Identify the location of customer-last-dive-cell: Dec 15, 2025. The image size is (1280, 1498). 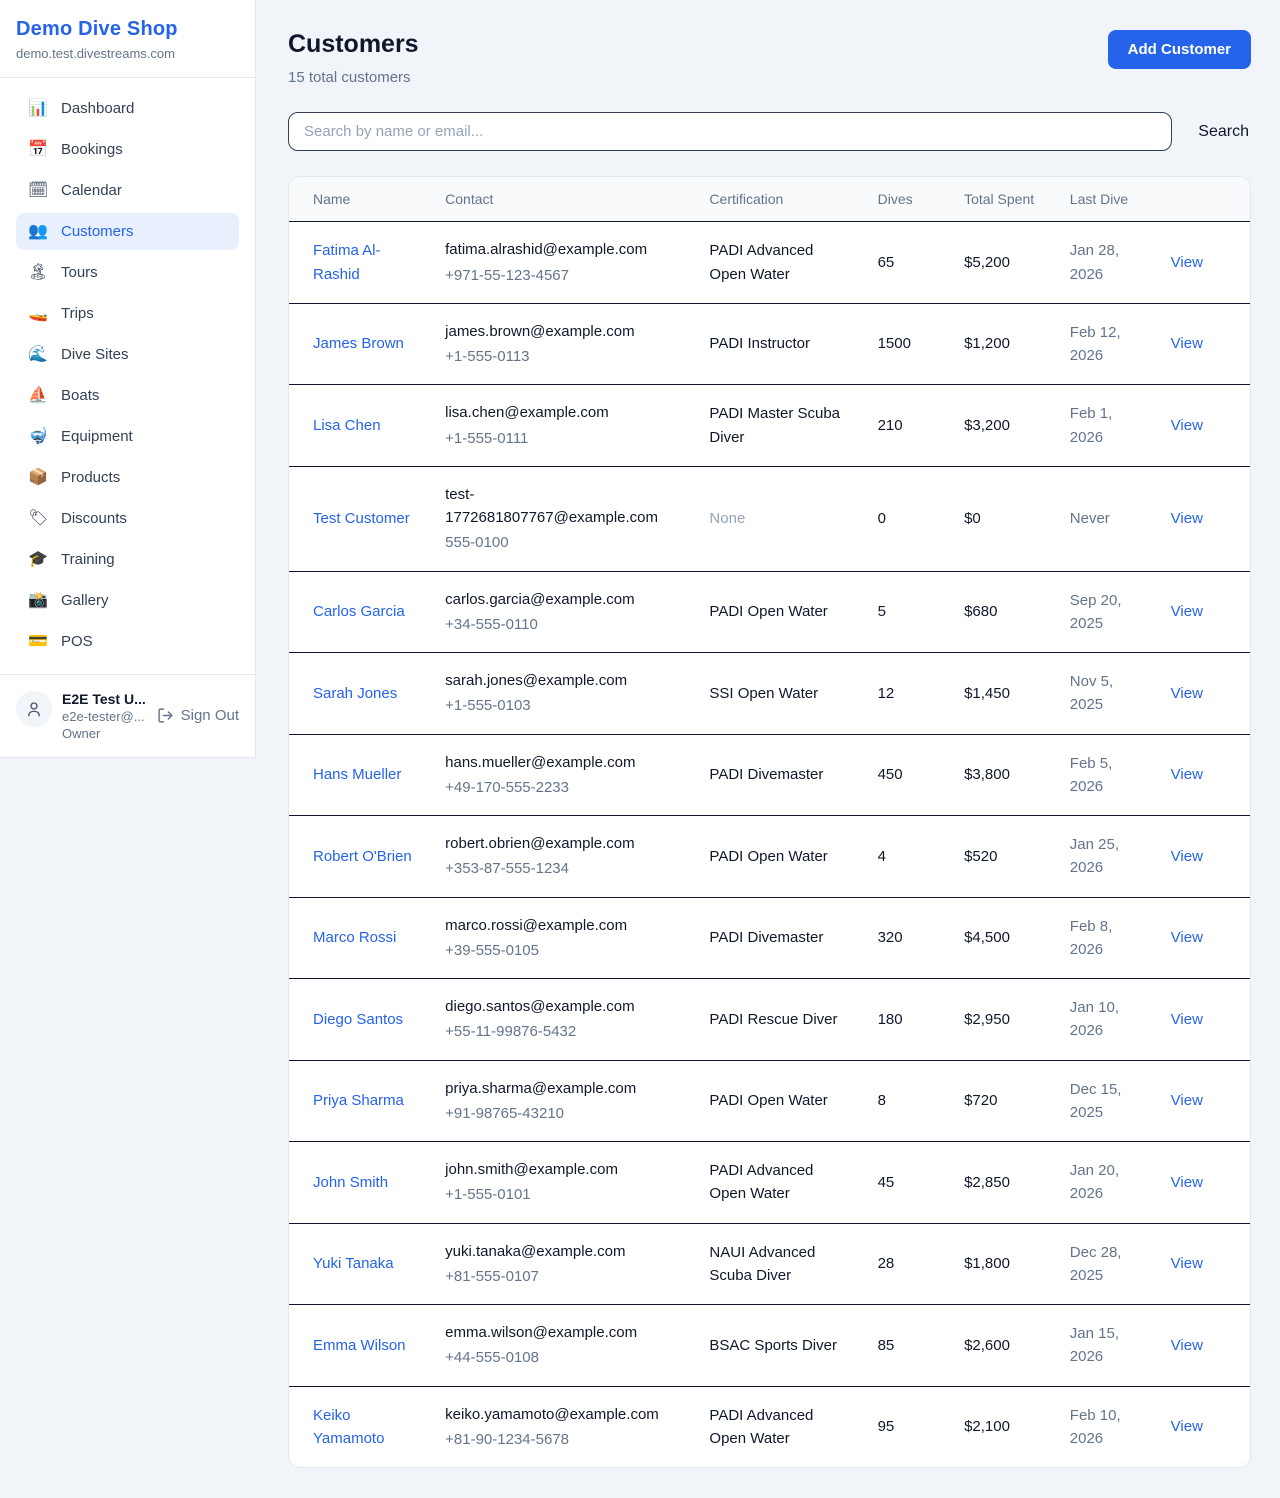
(1108, 1101).